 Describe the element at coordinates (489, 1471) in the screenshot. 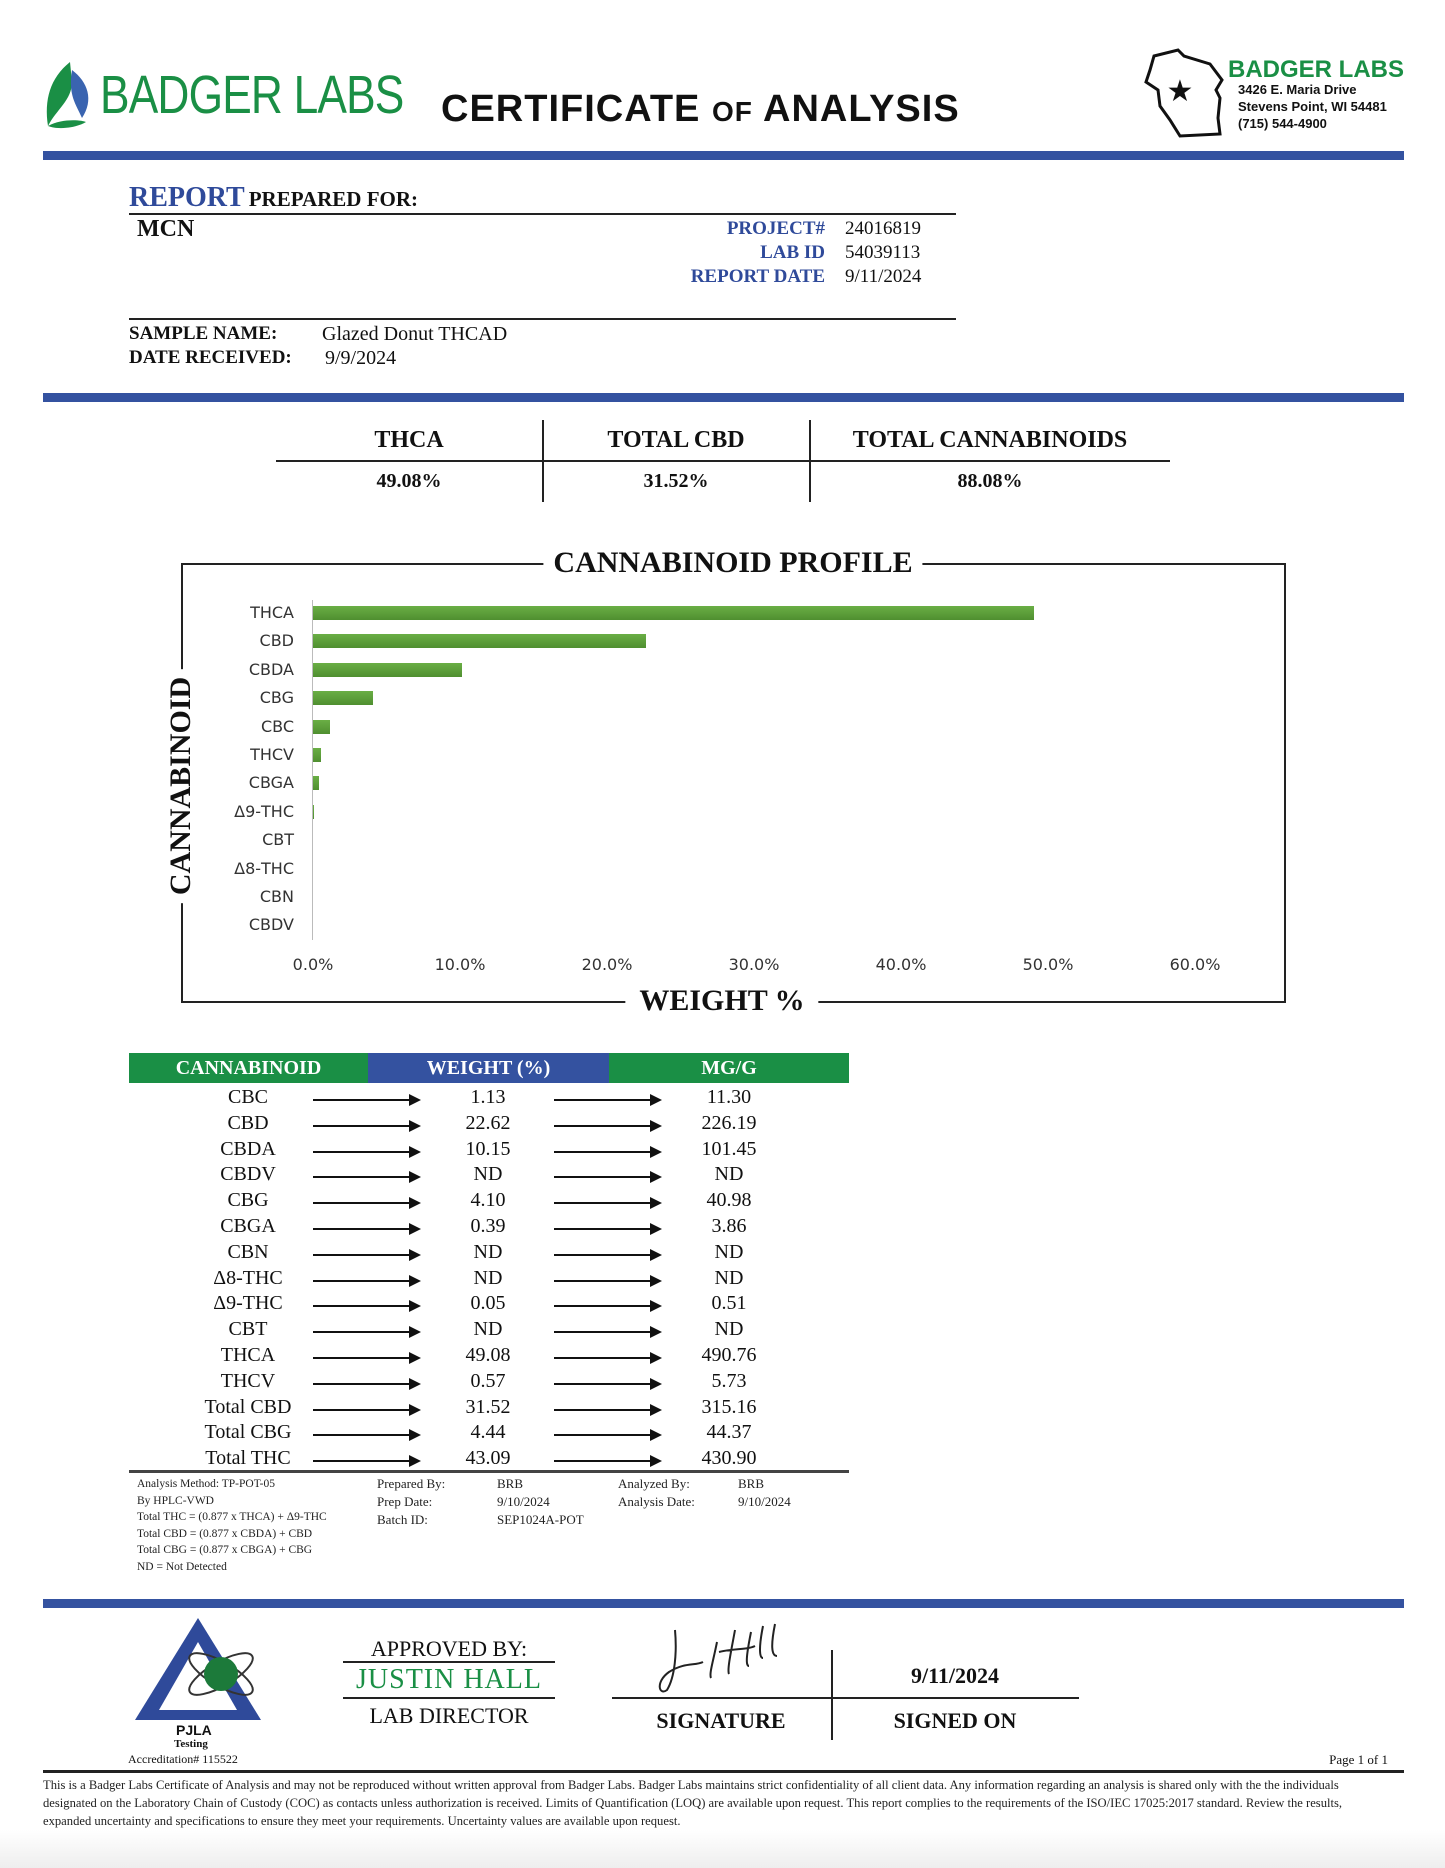

I see `table-bottom-rule` at that location.